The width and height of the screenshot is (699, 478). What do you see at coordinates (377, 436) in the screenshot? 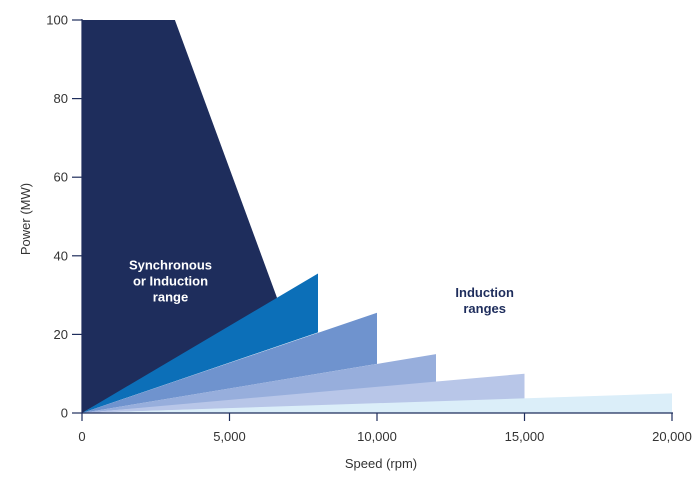
I see `x-tick-label: 10,000` at bounding box center [377, 436].